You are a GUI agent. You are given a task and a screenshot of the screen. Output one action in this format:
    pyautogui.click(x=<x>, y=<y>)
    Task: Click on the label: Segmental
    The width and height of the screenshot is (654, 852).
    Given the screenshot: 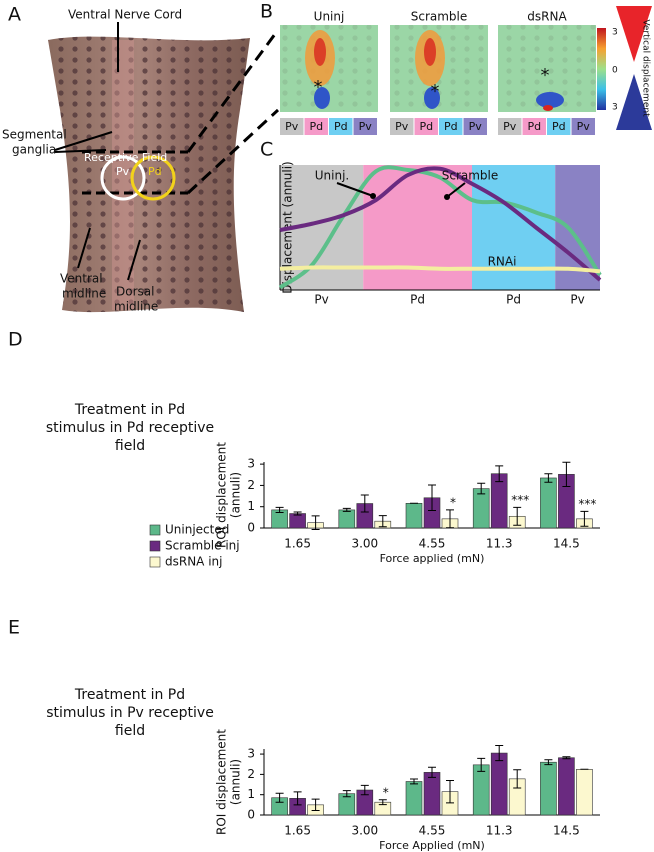 What is the action you would take?
    pyautogui.click(x=34, y=135)
    